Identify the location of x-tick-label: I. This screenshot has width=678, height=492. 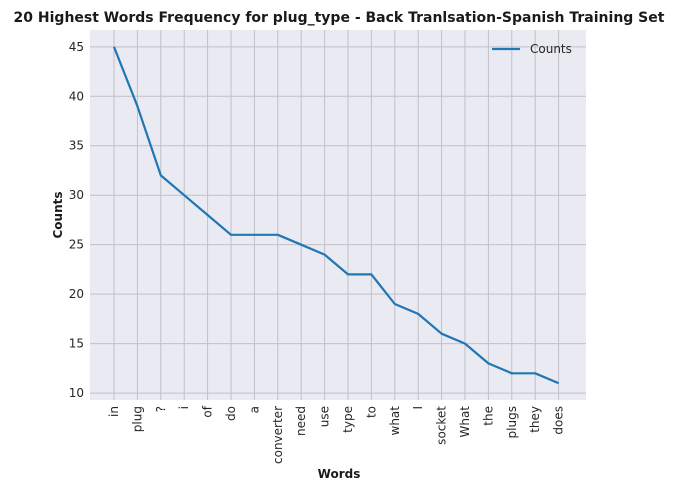
(418, 408).